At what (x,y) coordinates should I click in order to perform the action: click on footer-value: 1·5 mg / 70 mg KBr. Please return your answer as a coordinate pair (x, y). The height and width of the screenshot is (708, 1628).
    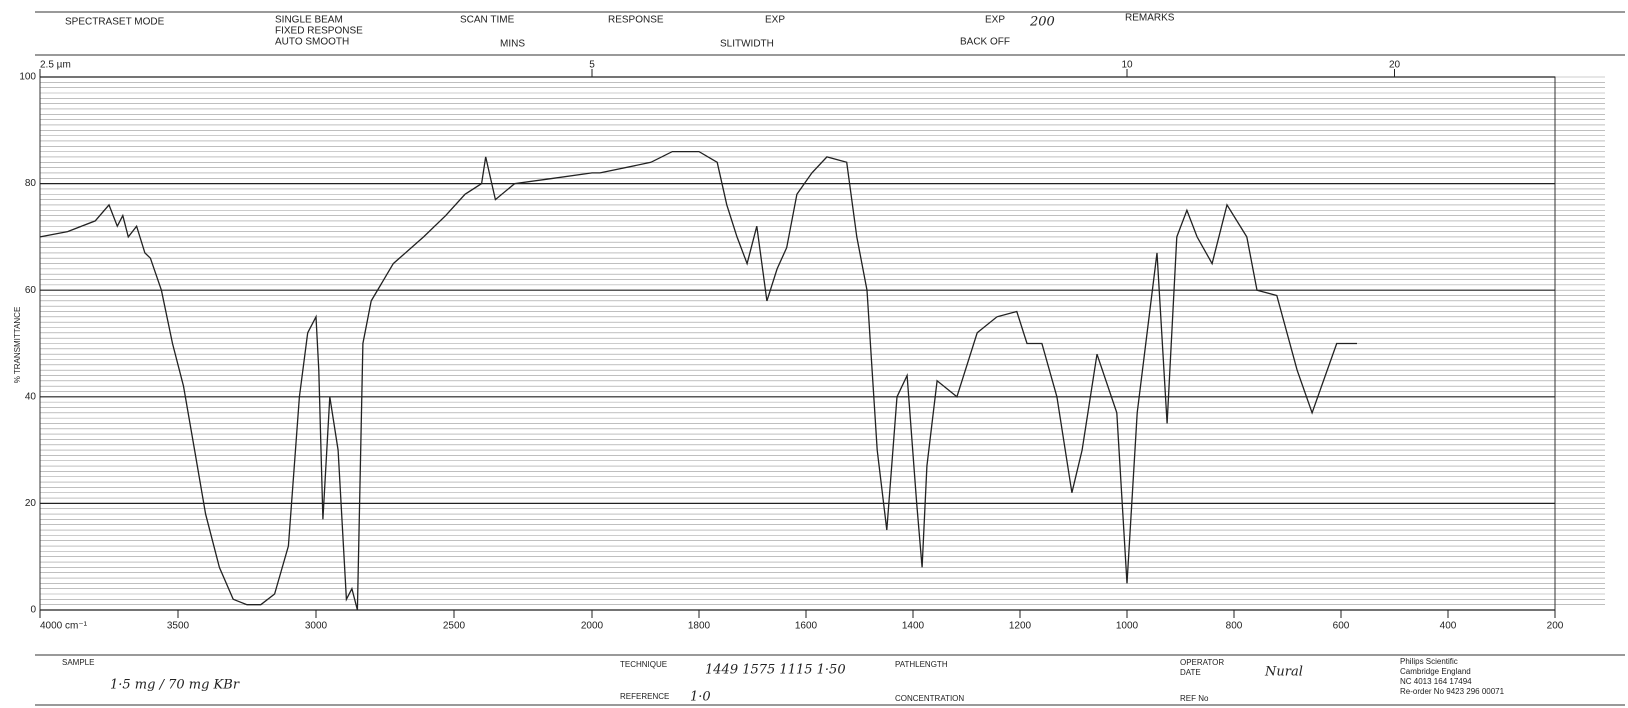
    Looking at the image, I should click on (175, 685).